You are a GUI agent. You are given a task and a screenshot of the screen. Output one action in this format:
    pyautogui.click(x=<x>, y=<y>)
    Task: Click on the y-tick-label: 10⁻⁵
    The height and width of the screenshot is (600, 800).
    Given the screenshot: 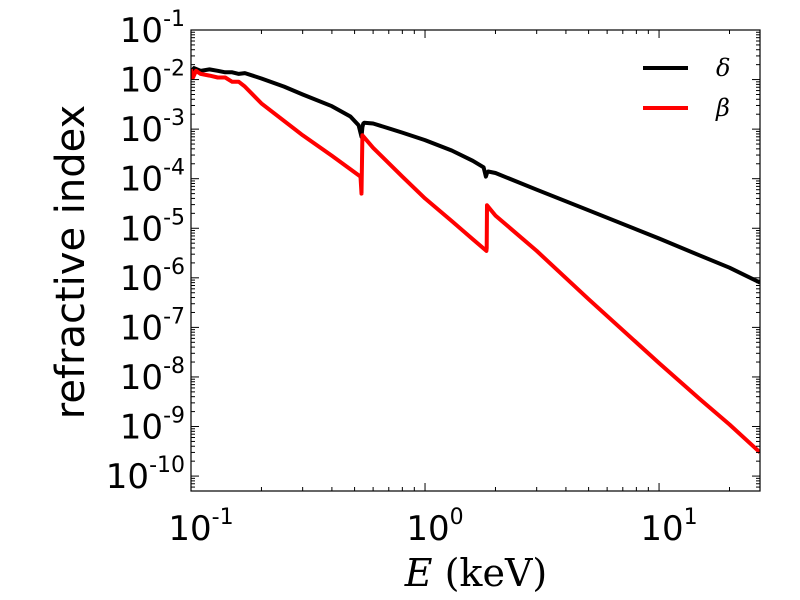 What is the action you would take?
    pyautogui.click(x=152, y=227)
    